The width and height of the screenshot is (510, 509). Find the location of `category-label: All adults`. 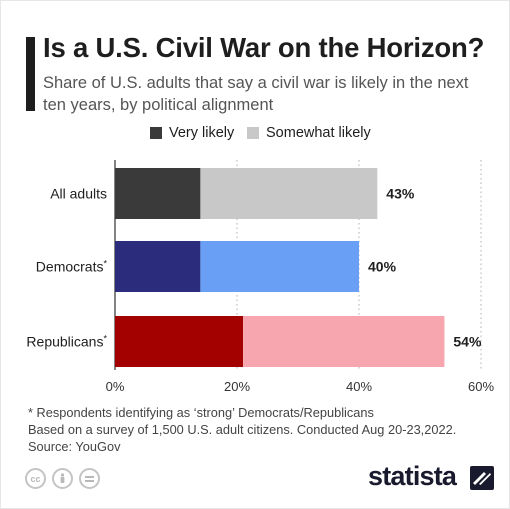

category-label: All adults is located at coordinates (78, 194).